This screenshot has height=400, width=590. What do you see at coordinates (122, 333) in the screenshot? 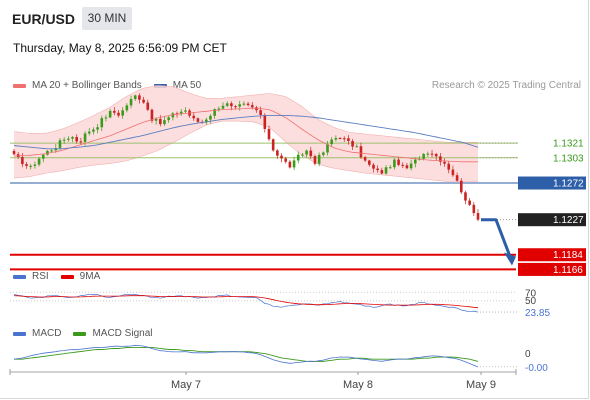
I see `legend-macd-signal: MACD Signal` at bounding box center [122, 333].